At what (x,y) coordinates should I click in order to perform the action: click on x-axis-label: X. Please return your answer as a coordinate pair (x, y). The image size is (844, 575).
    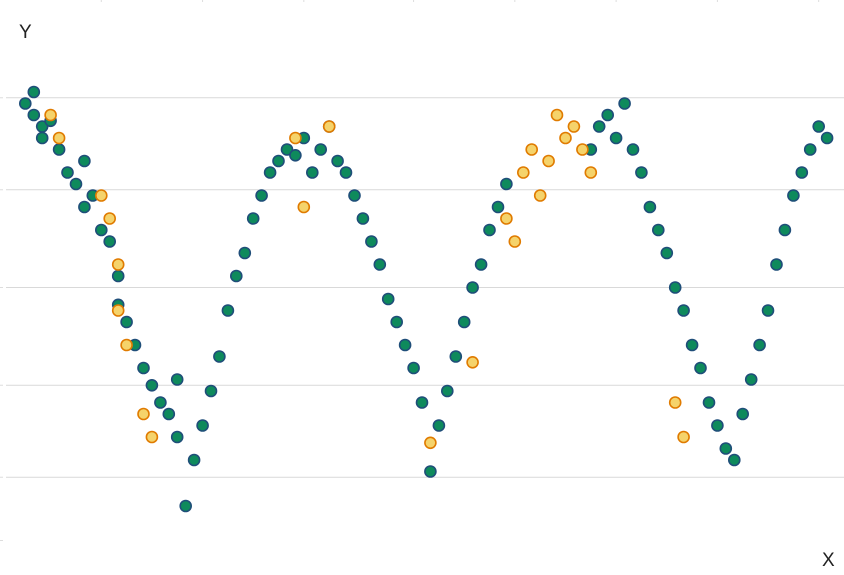
    Looking at the image, I should click on (828, 560).